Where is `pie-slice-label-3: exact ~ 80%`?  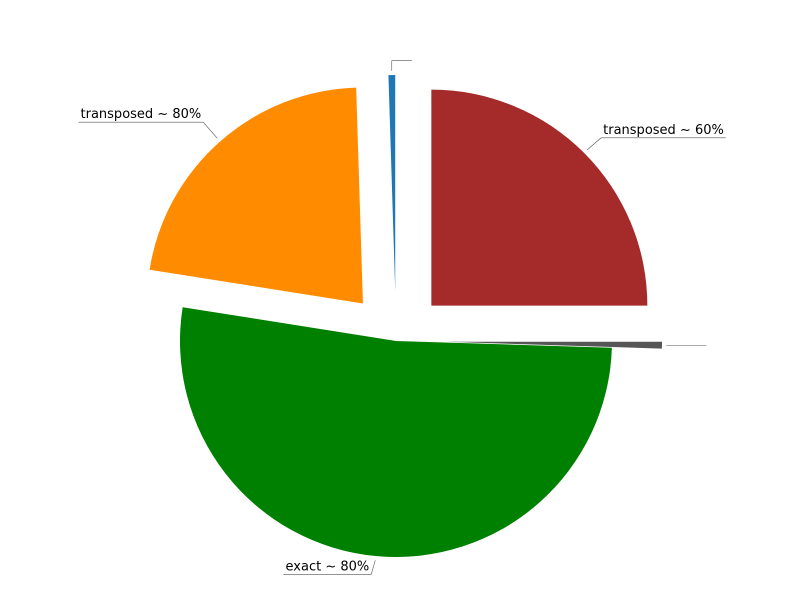
pie-slice-label-3: exact ~ 80% is located at coordinates (328, 566).